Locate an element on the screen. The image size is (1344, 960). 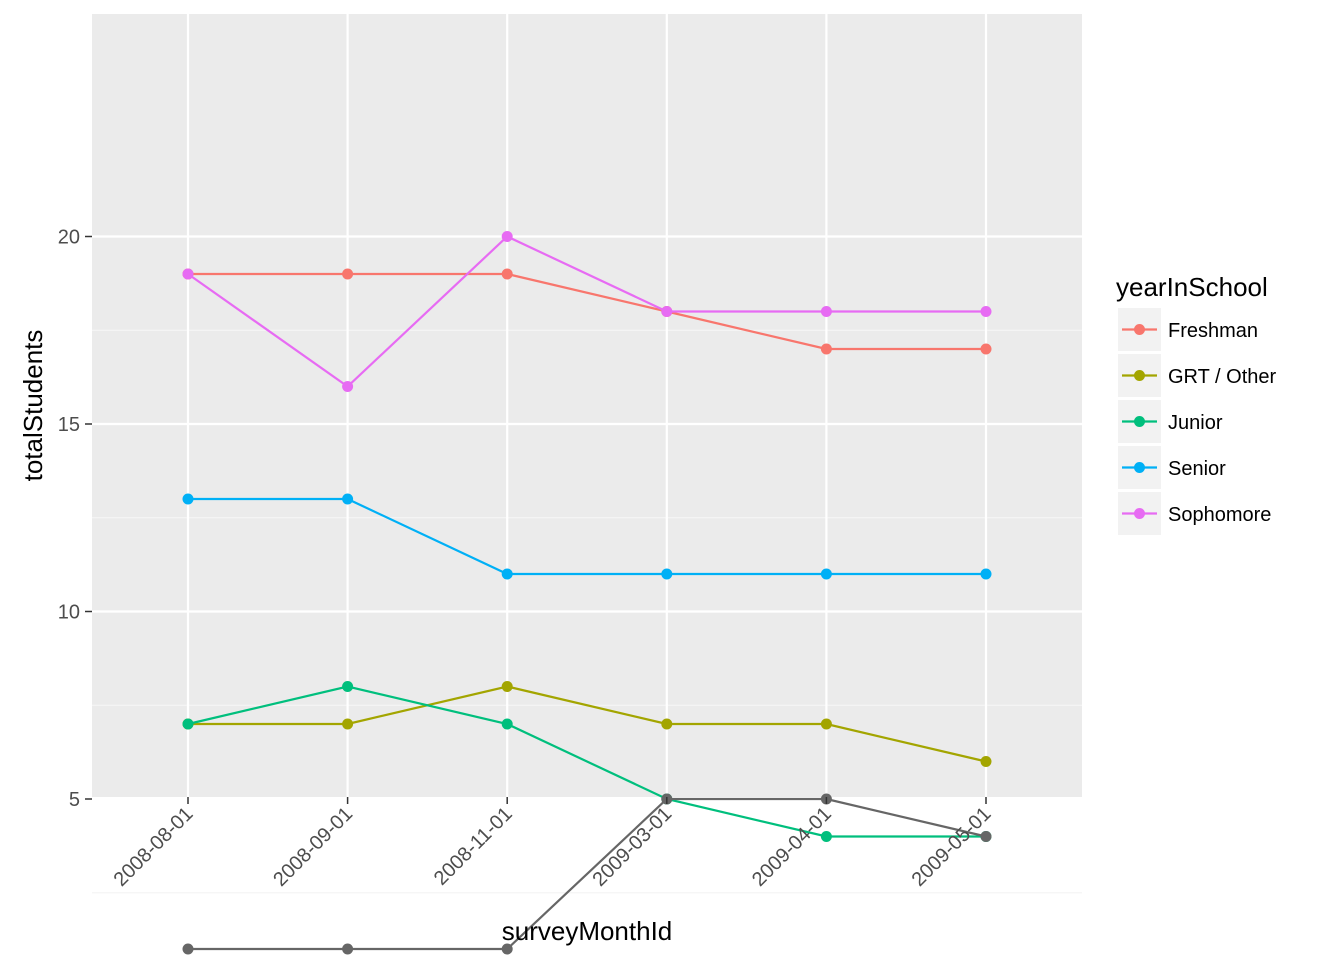
legend-item: Freshman is located at coordinates (1188, 329).